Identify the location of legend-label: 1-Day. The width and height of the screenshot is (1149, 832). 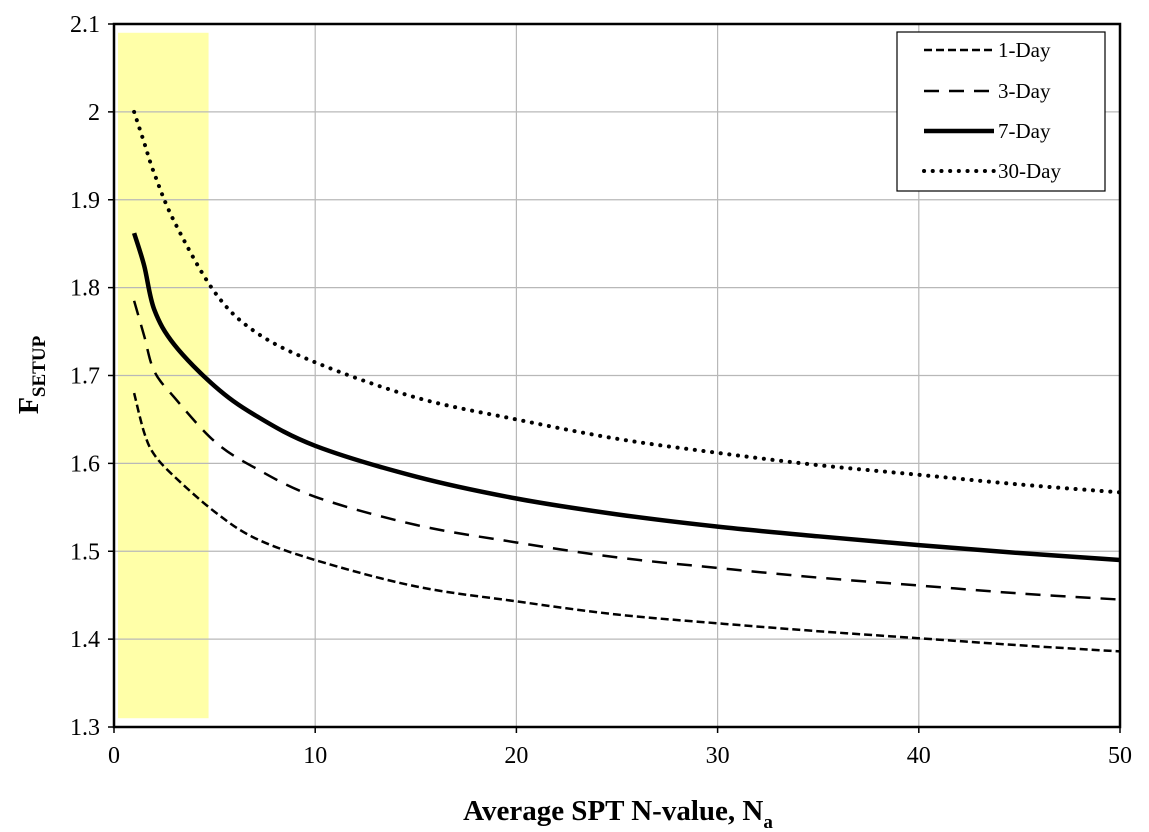
(1024, 50).